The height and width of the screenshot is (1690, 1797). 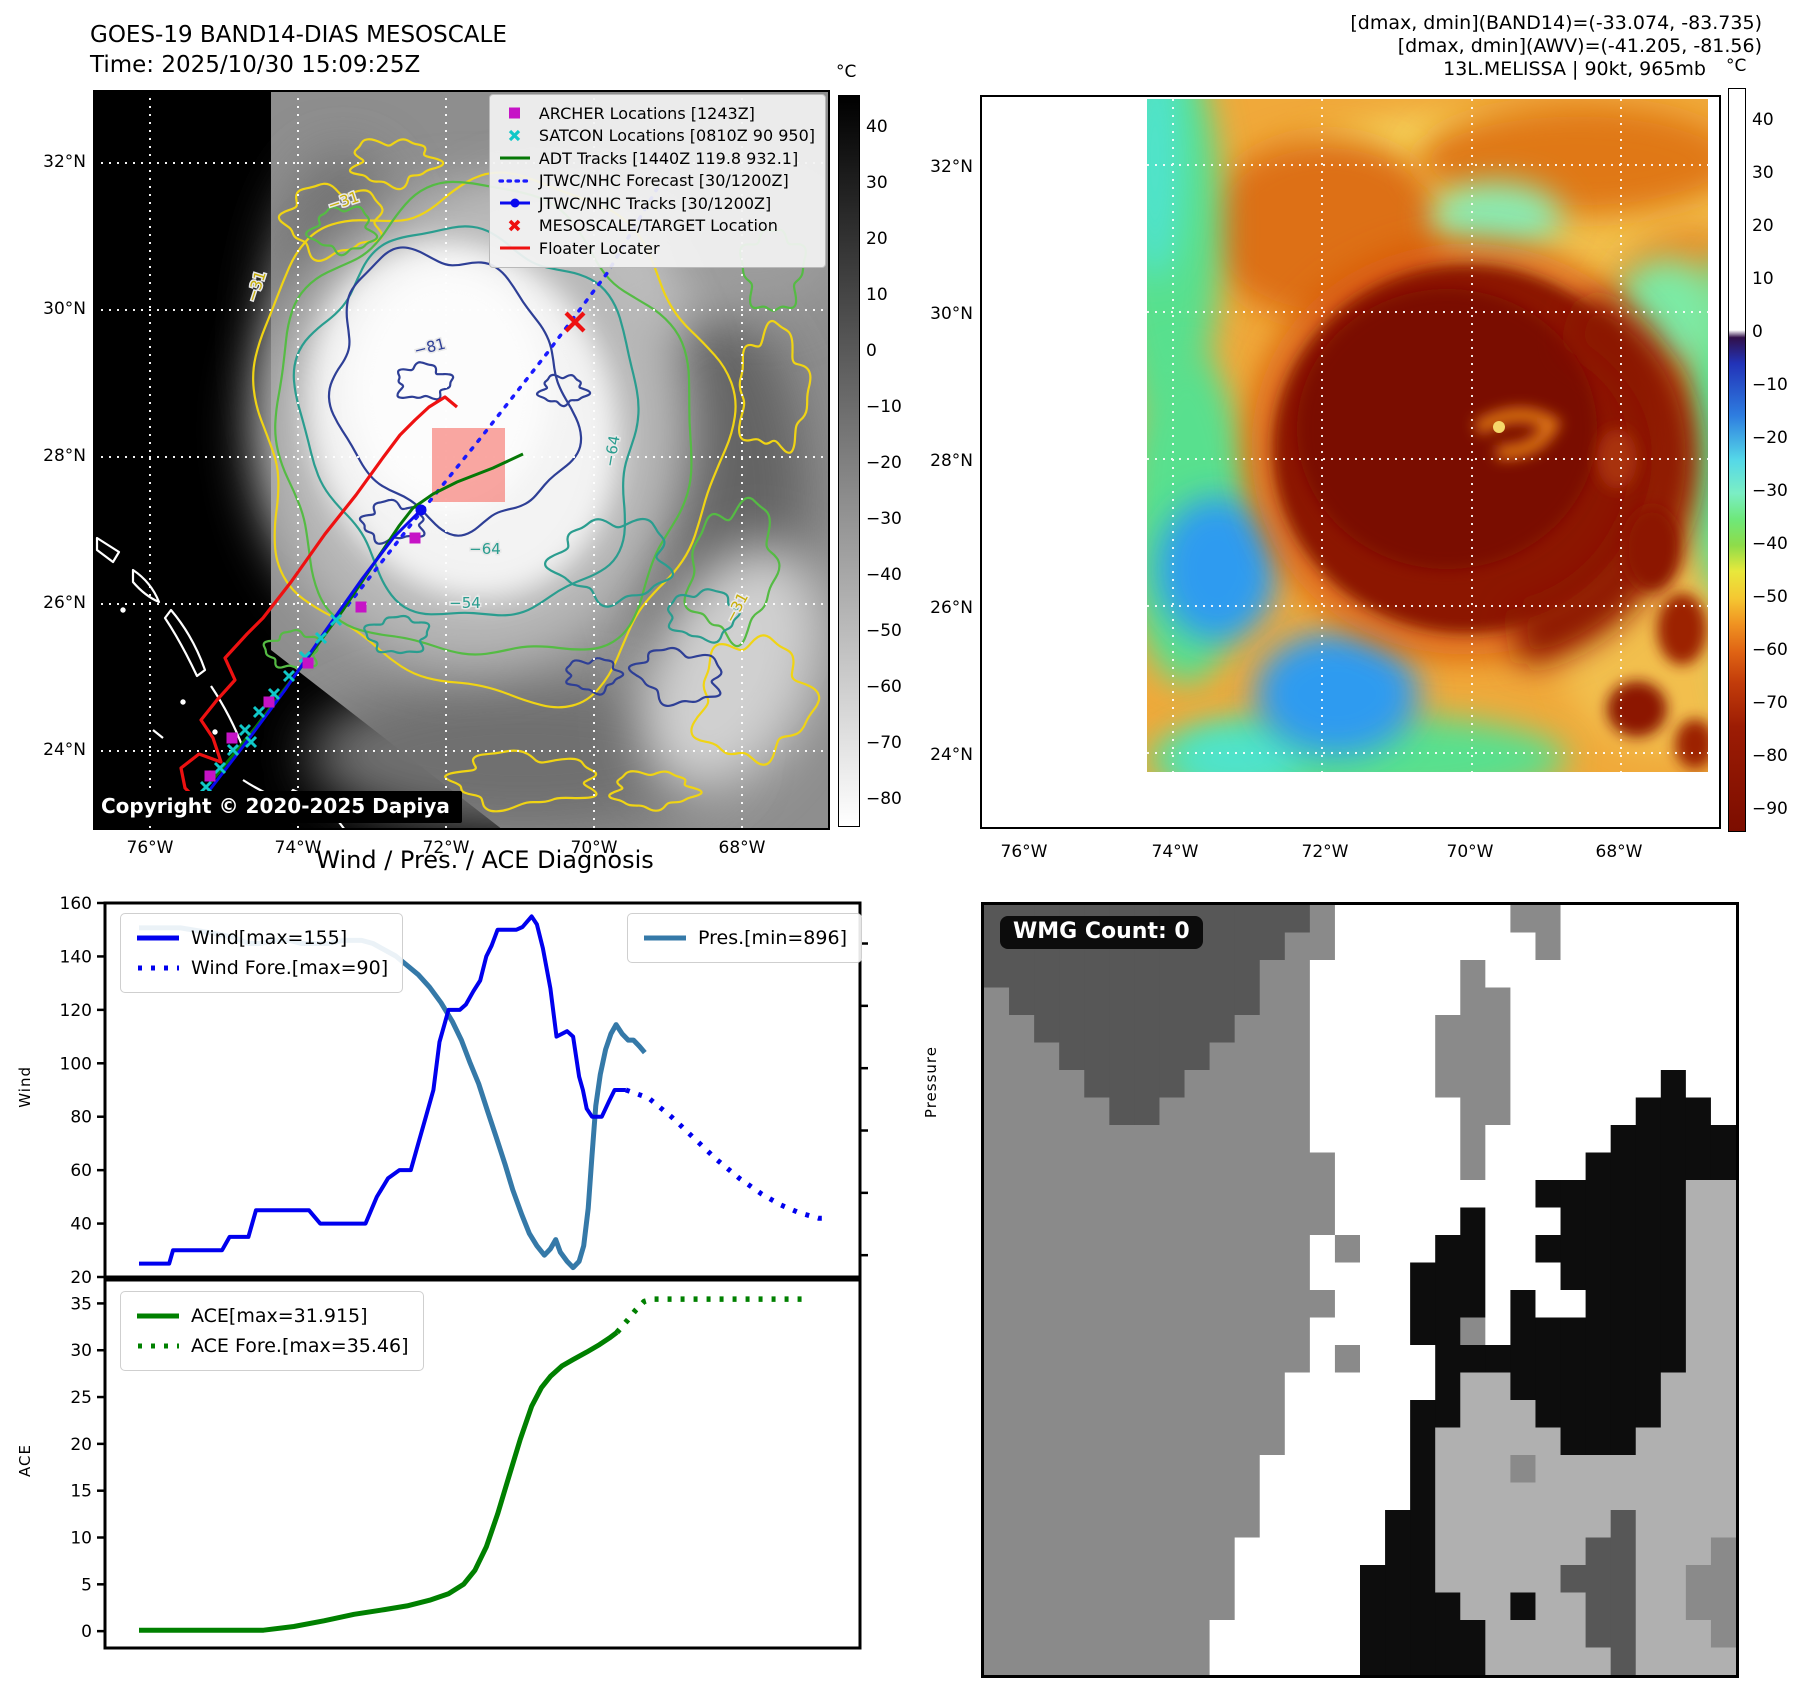 I want to click on pres-legend-item: Pres.[min=896], so click(x=744, y=938).